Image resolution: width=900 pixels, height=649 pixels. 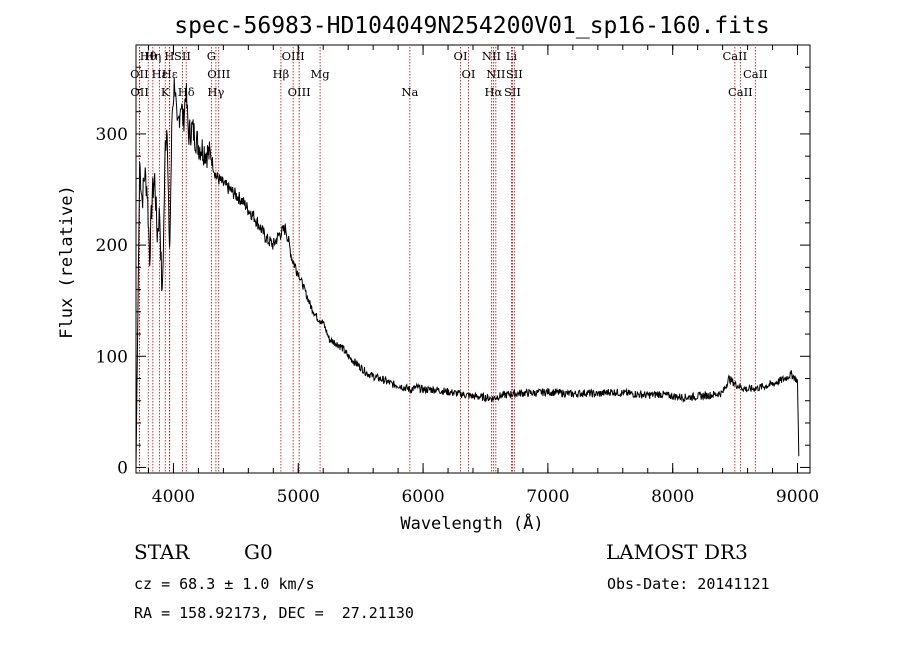 I want to click on survey-name: LAMOST DR3, so click(x=677, y=552).